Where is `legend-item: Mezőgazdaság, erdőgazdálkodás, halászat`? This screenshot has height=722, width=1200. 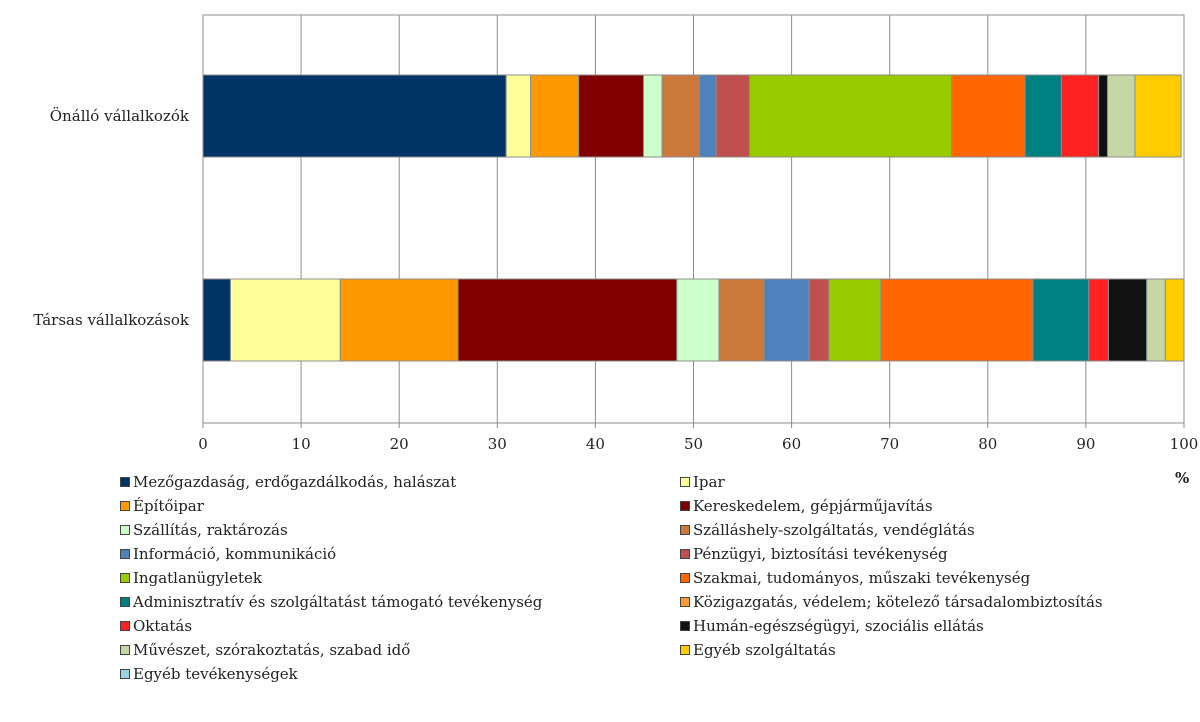
legend-item: Mezőgazdaság, erdőgazdálkodás, halászat is located at coordinates (400, 482).